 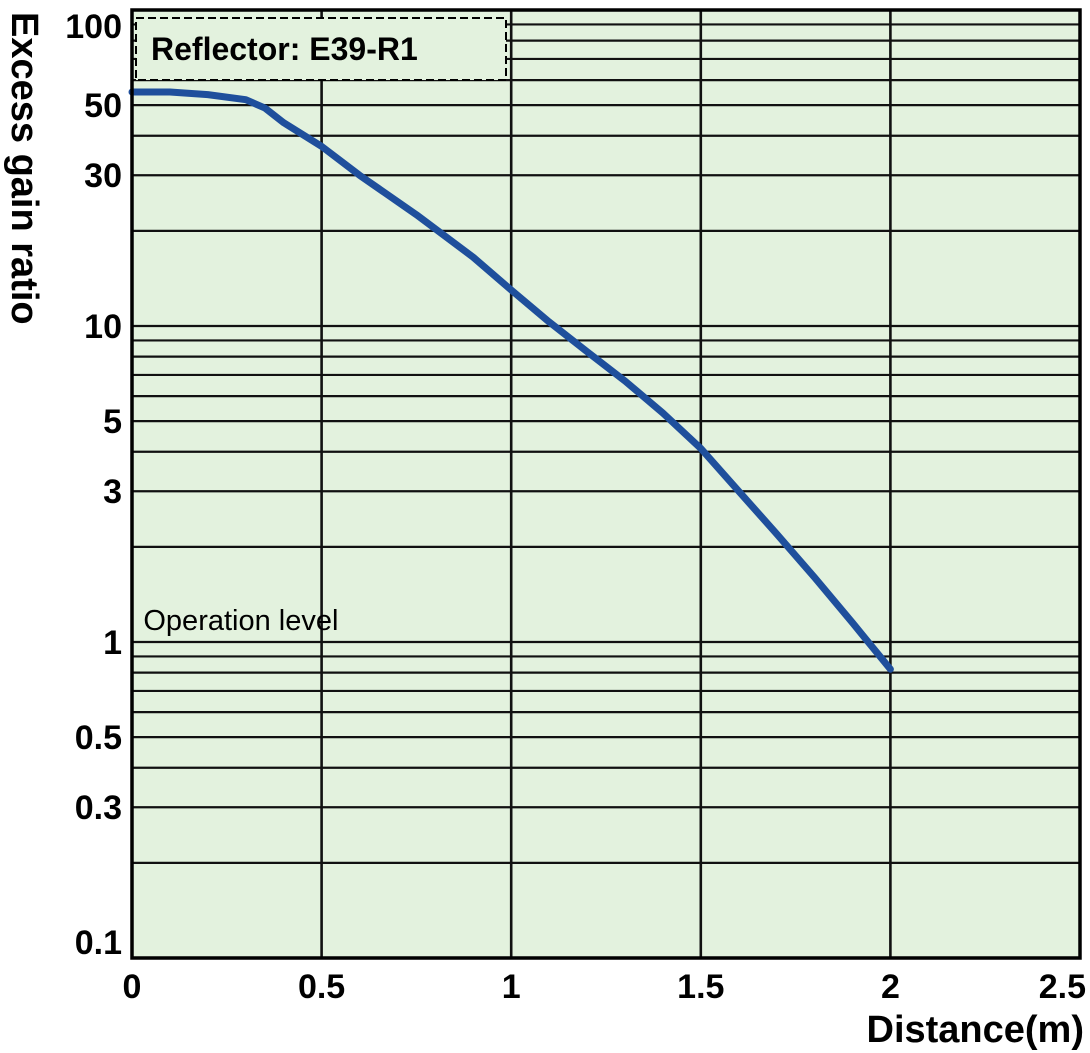 What do you see at coordinates (700, 987) in the screenshot?
I see `x-tick-label: 1.5` at bounding box center [700, 987].